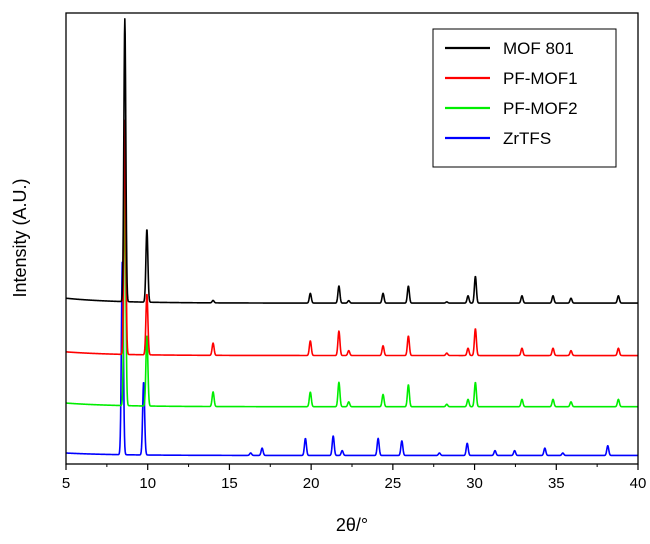 The width and height of the screenshot is (650, 544). I want to click on x-tick-label-0: 5, so click(66, 483).